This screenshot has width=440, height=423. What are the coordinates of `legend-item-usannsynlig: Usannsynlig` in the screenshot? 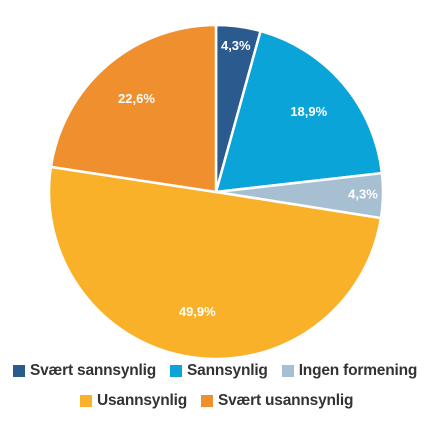 It's located at (133, 401).